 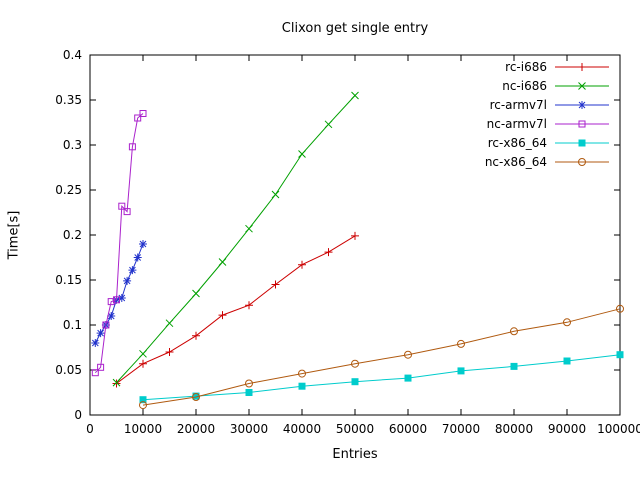 What do you see at coordinates (68, 190) in the screenshot?
I see `y-tick-label: 0.25` at bounding box center [68, 190].